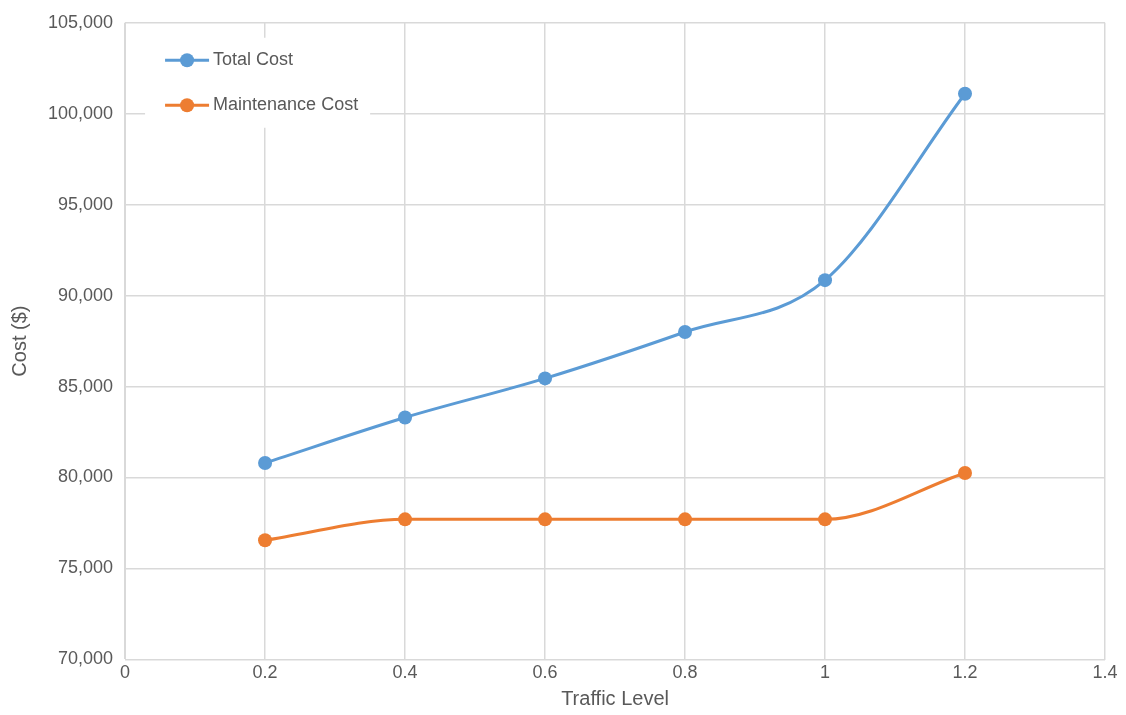 The height and width of the screenshot is (715, 1126). Describe the element at coordinates (825, 672) in the screenshot. I see `x-tick-label: 1` at that location.